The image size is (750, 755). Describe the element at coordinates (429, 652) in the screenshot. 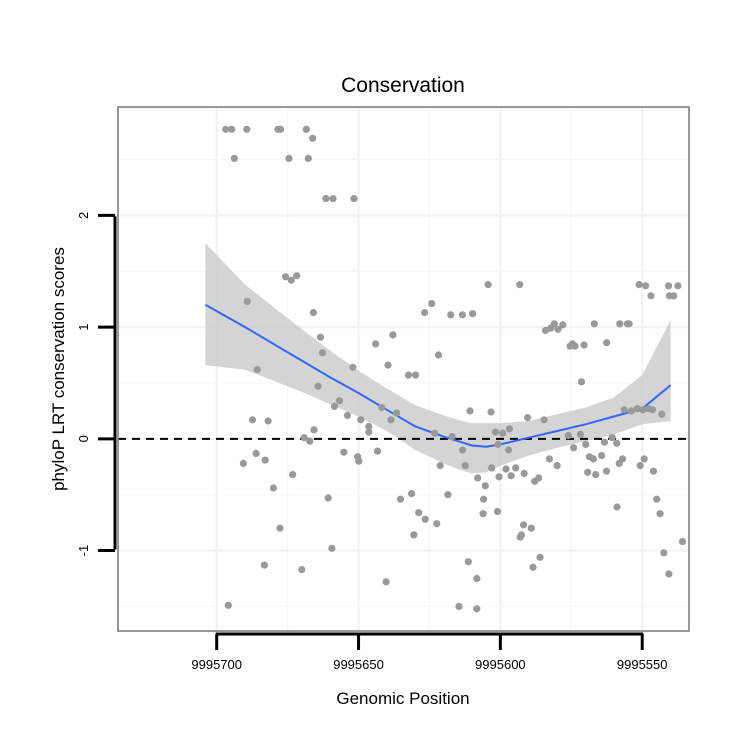

I see `x-axis: 9995700 9995650 9995600 9995550` at that location.